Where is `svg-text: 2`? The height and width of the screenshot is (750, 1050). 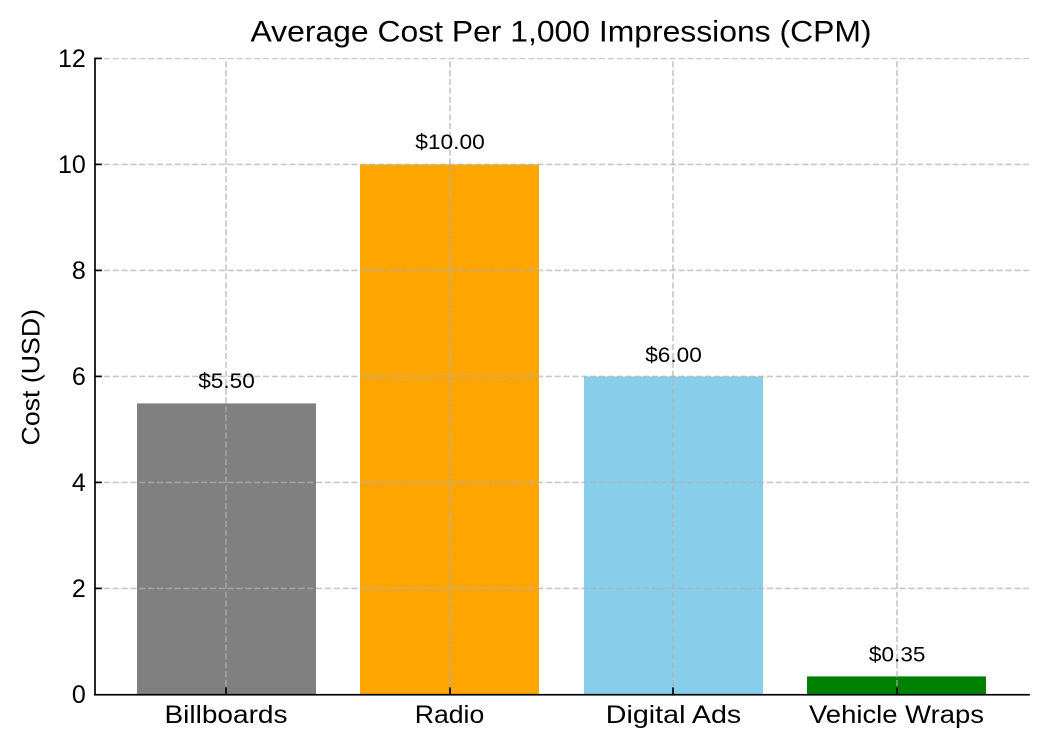 svg-text: 2 is located at coordinates (79, 589).